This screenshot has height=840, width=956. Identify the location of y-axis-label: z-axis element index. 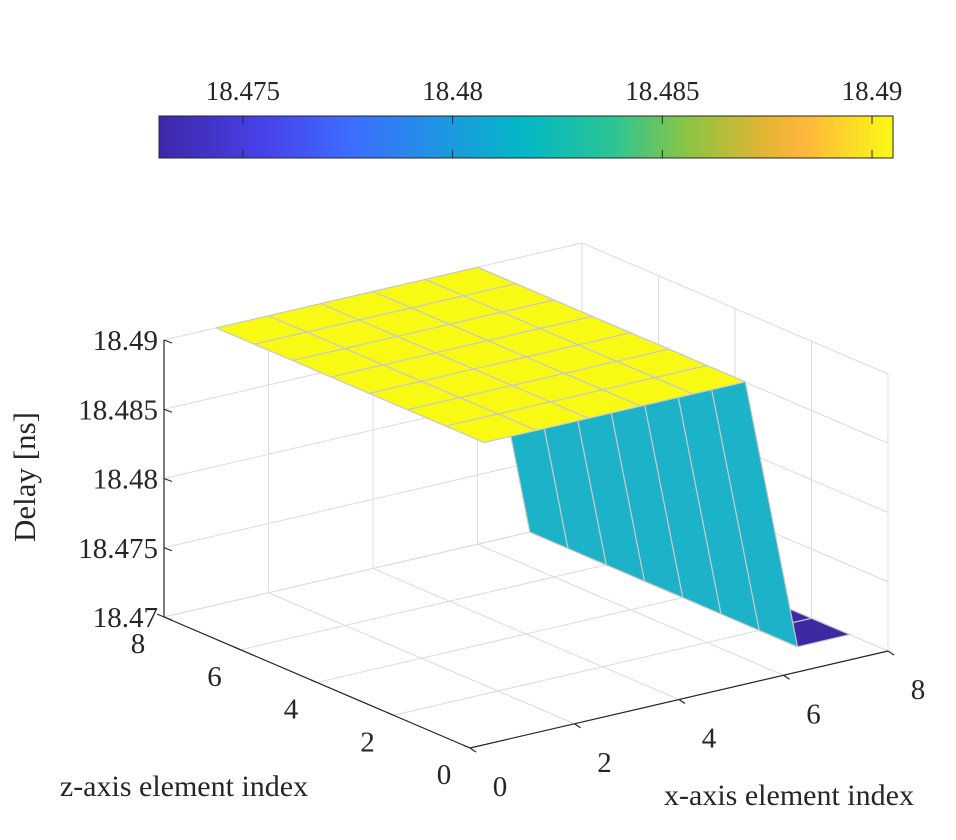
(184, 786).